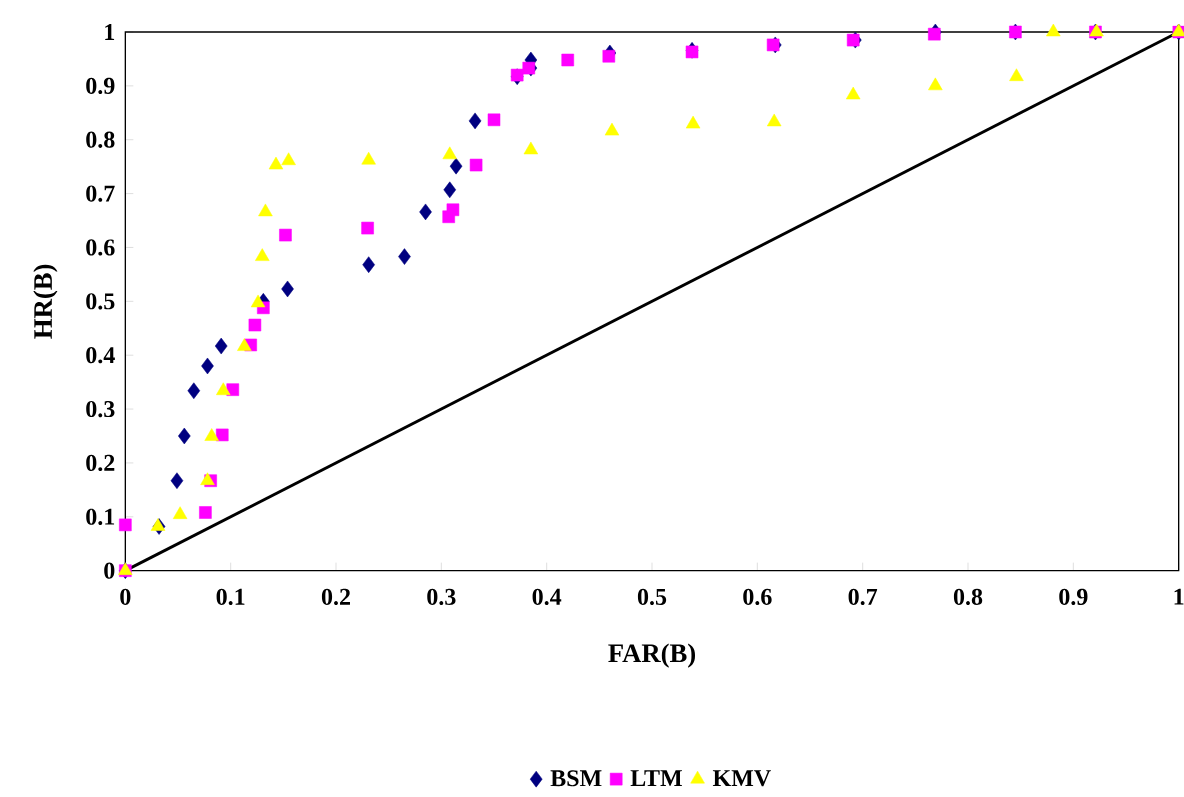  Describe the element at coordinates (547, 596) in the screenshot. I see `x-tick-label: 0.4` at that location.